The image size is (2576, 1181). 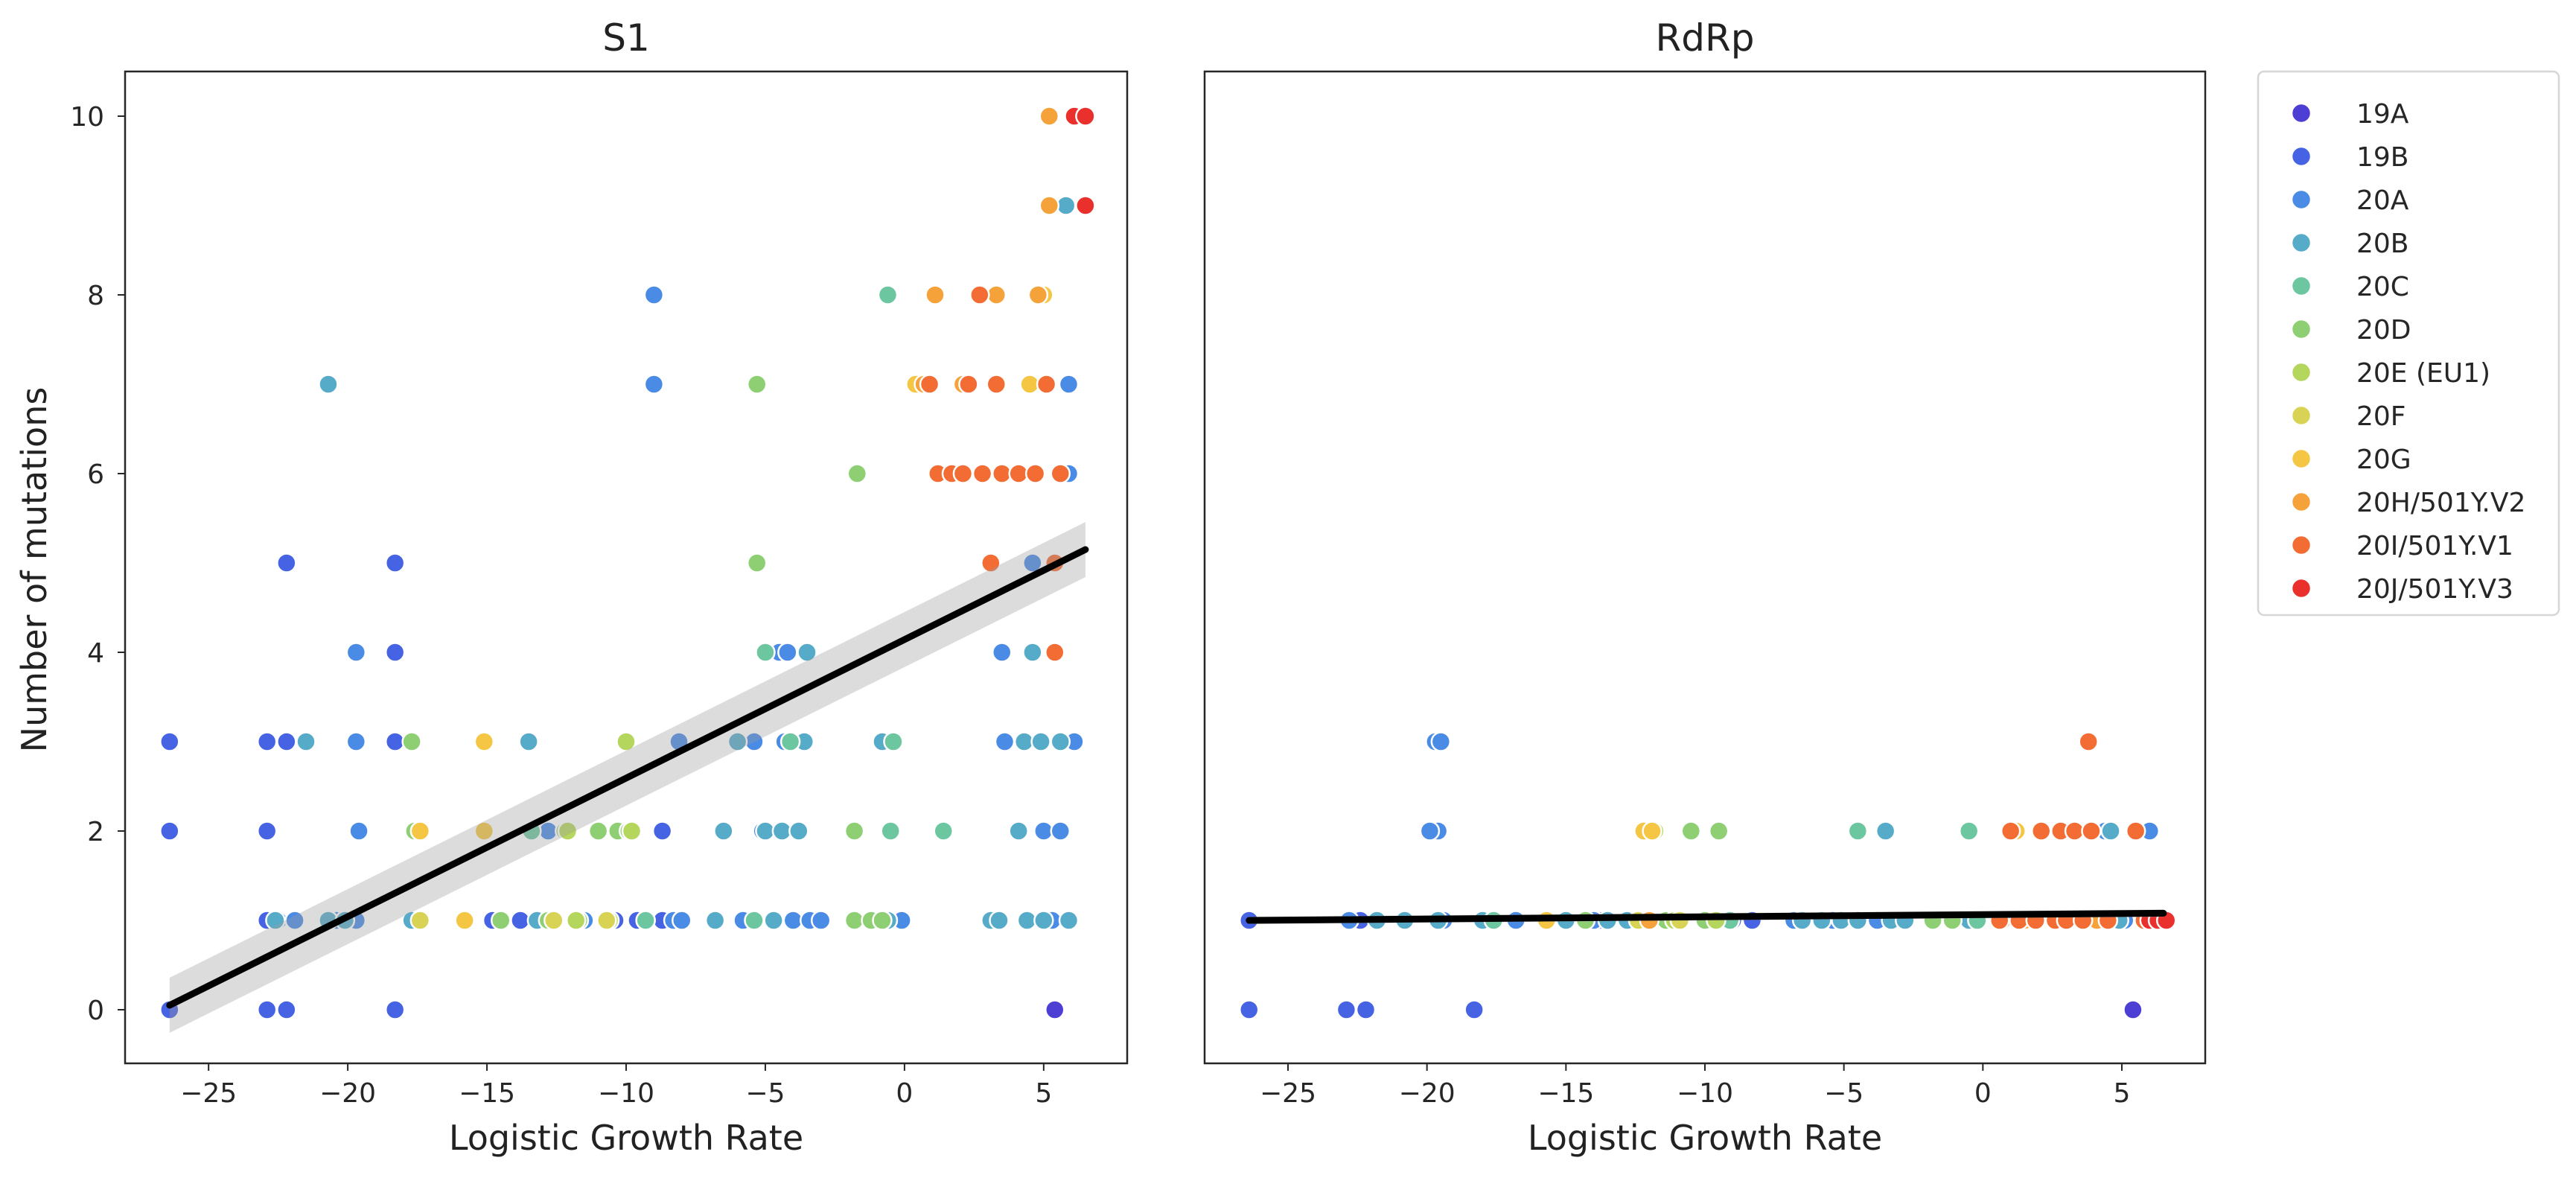 What do you see at coordinates (626, 1138) in the screenshot?
I see `x-axis-label-s1: Logistic Growth Rate` at bounding box center [626, 1138].